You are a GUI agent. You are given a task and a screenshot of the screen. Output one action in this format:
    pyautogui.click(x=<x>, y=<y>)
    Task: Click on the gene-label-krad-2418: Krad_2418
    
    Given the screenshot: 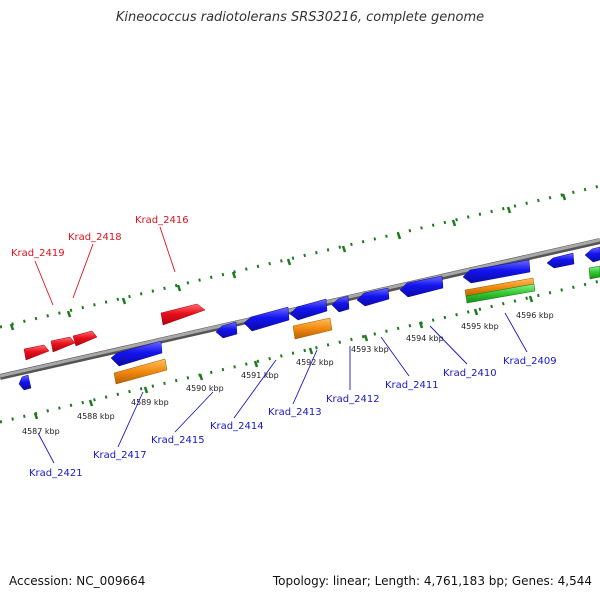 What is the action you would take?
    pyautogui.click(x=95, y=237)
    